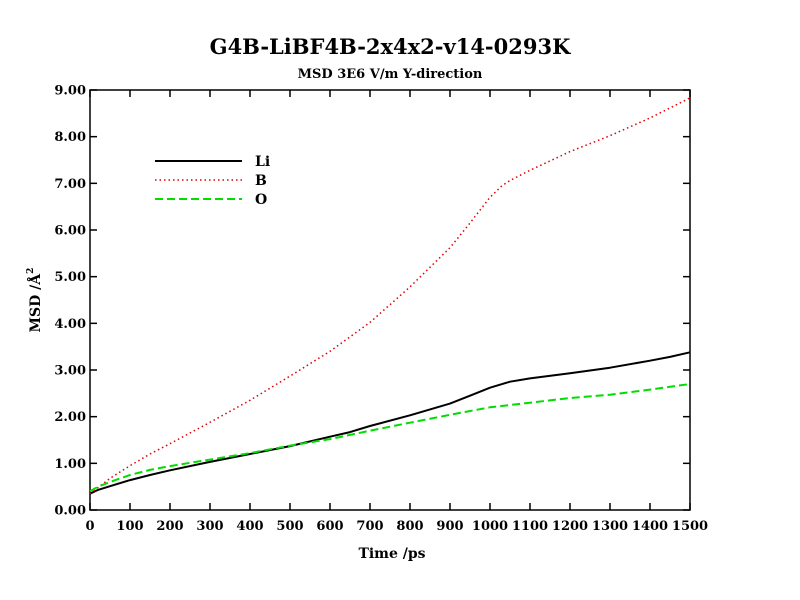  Describe the element at coordinates (212, 181) in the screenshot. I see `legend: Li B O` at that location.